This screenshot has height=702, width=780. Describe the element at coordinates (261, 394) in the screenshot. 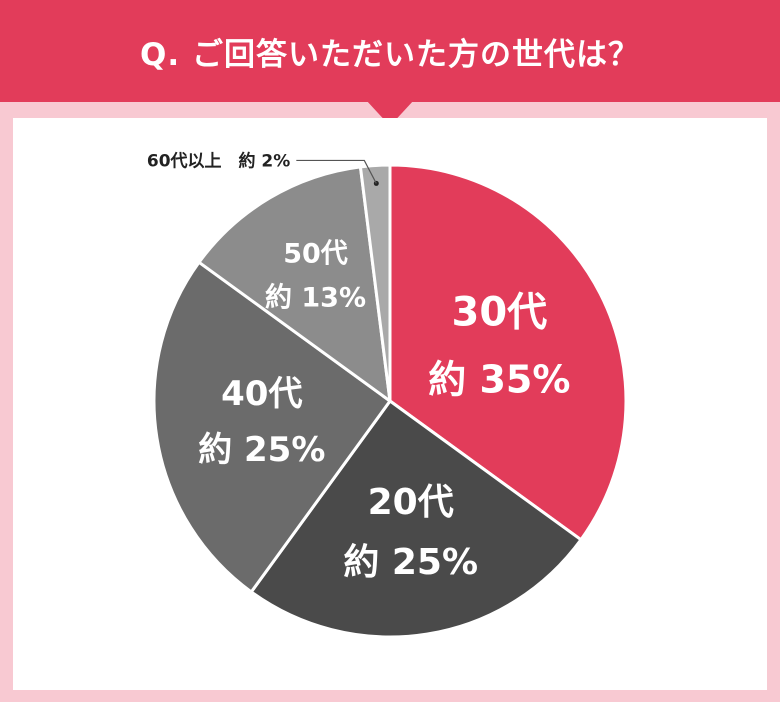

I see `slice-category-label: 40代` at that location.